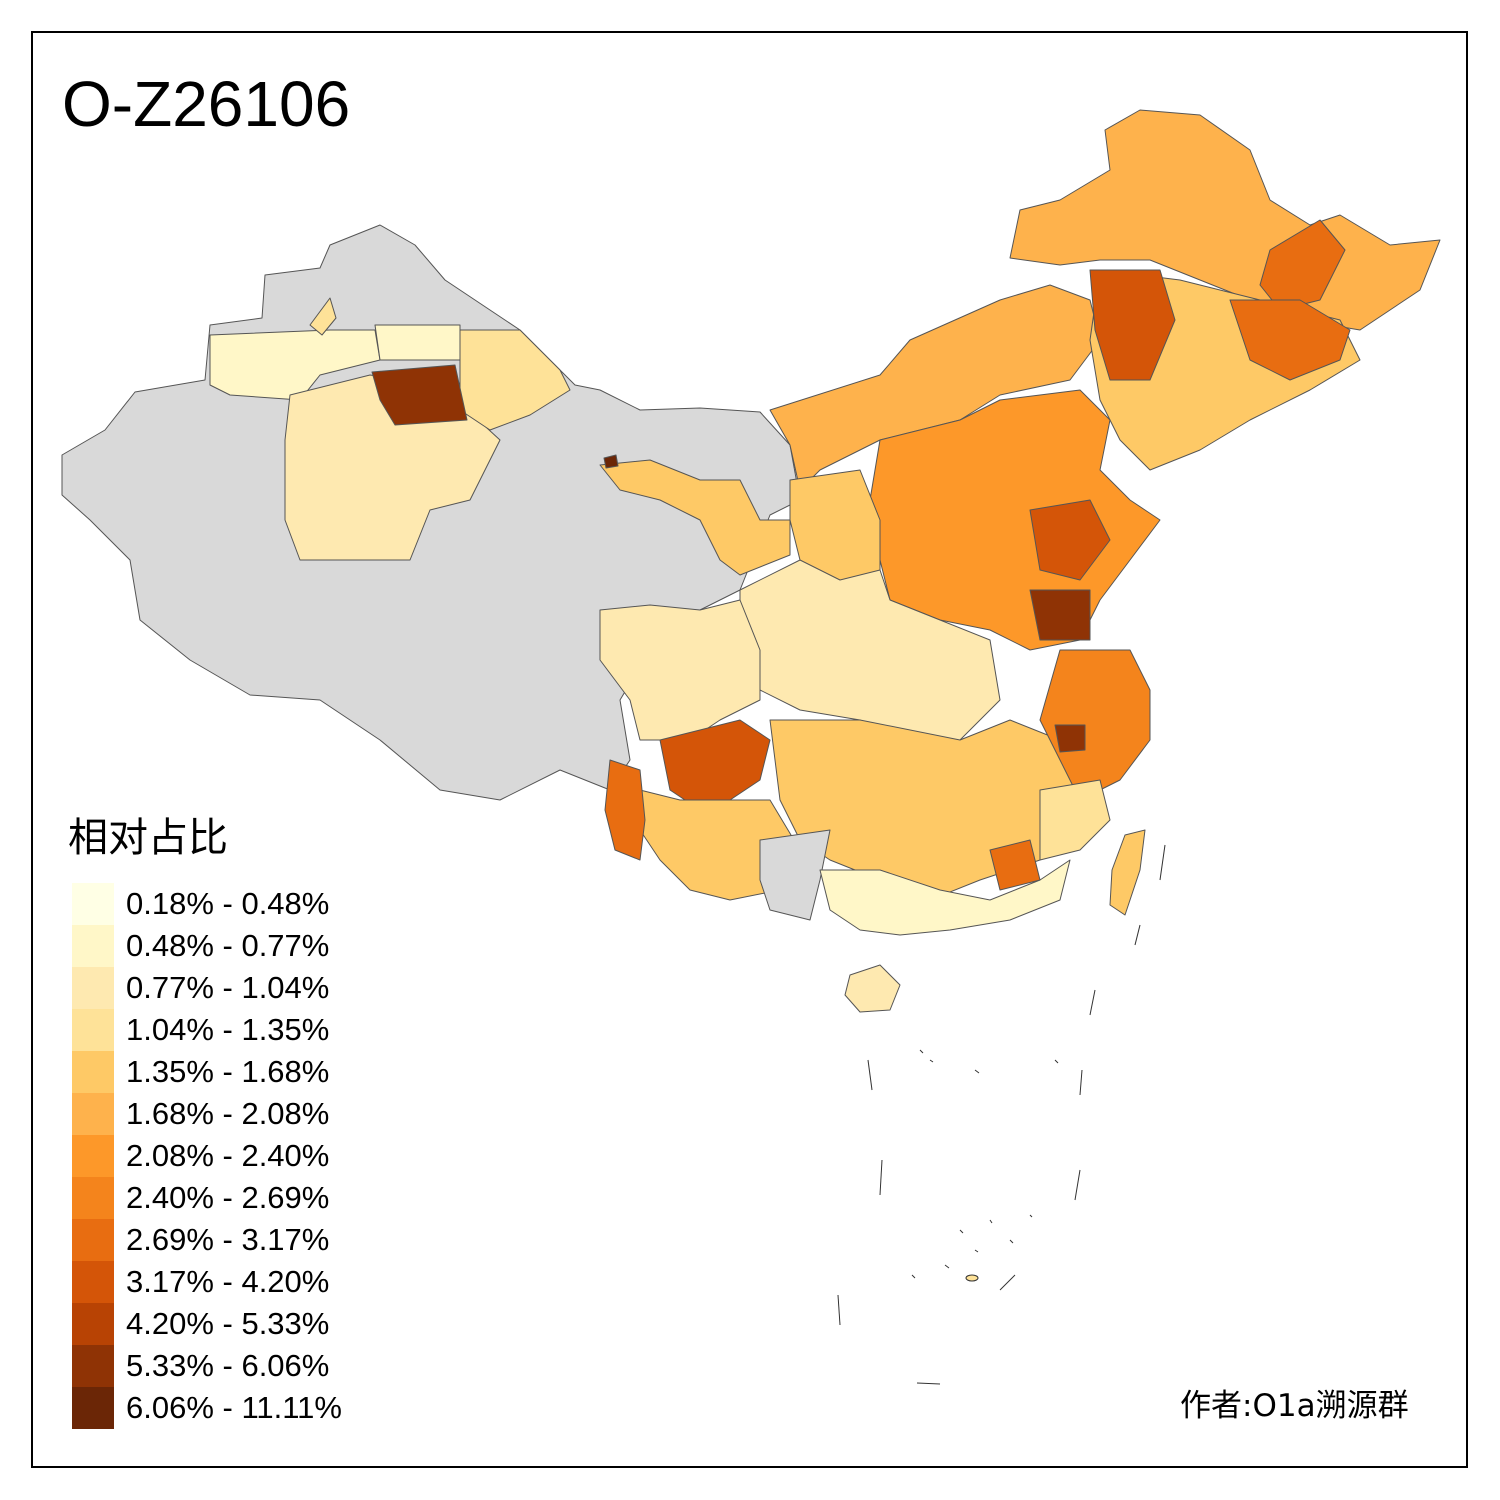  I want to click on legend-title: 相对占比, so click(148, 838).